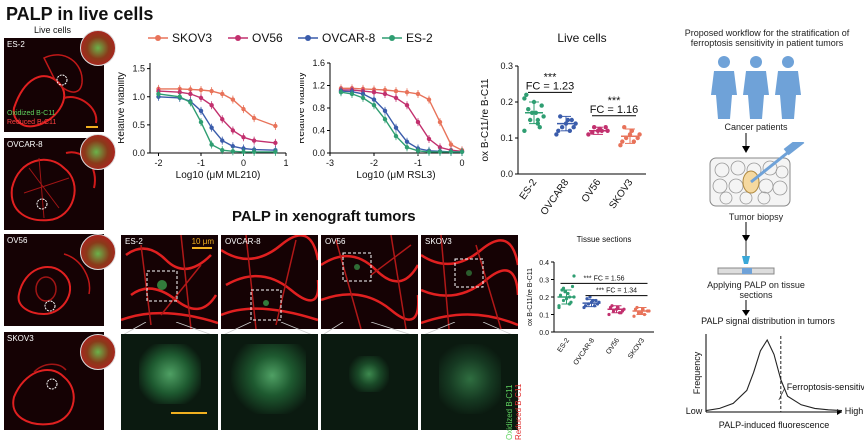 Image resolution: width=866 pixels, height=440 pixels. I want to click on x-tick-label: -1, so click(201, 163).